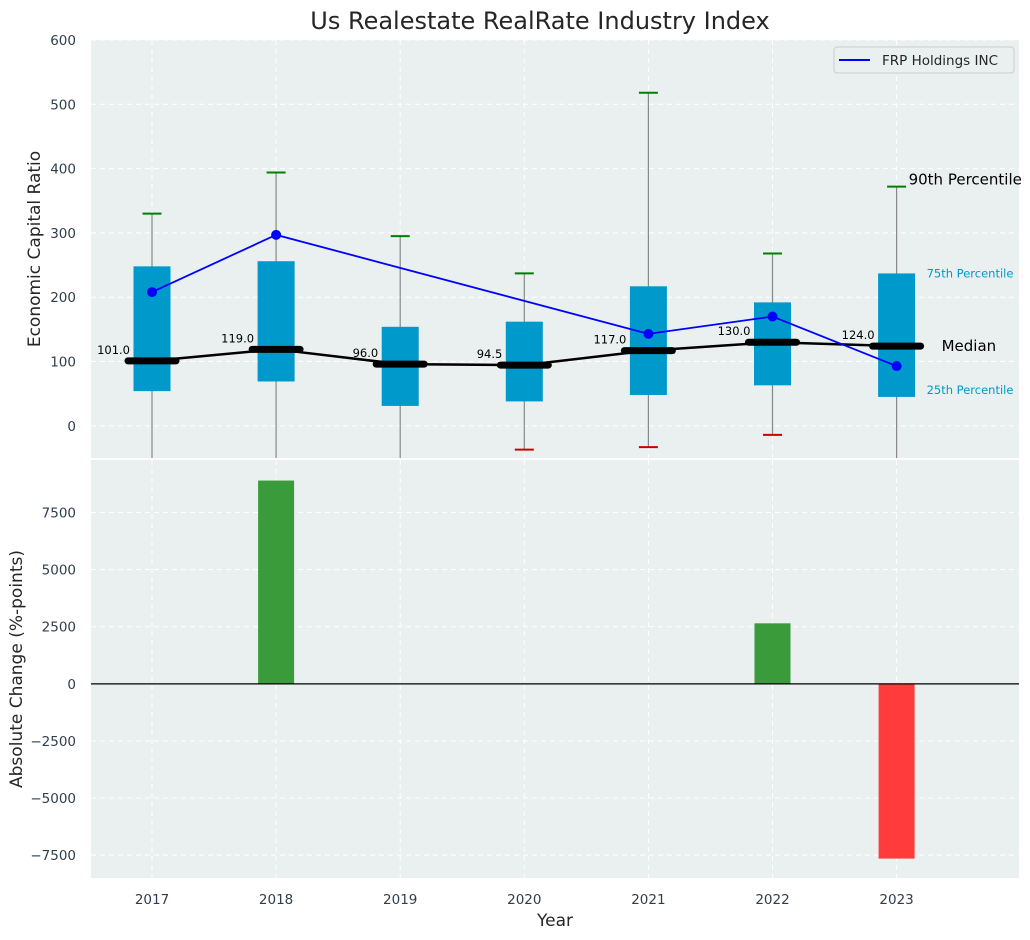  I want to click on top-y-tick-label: 600, so click(63, 41).